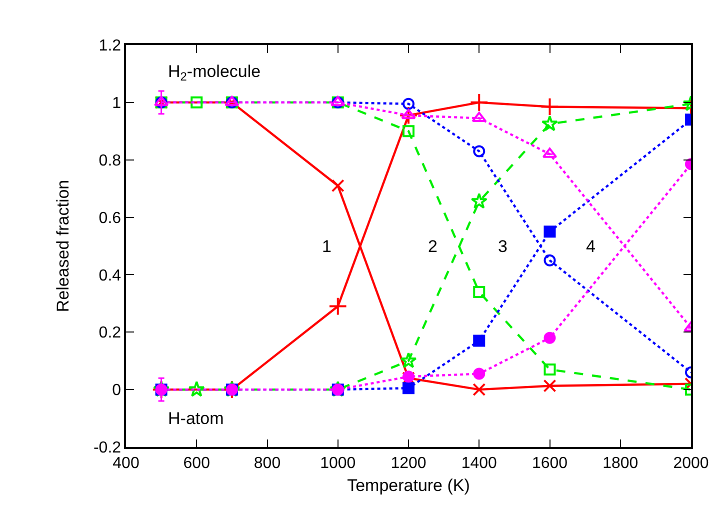  What do you see at coordinates (591, 246) in the screenshot?
I see `annotation: 4` at bounding box center [591, 246].